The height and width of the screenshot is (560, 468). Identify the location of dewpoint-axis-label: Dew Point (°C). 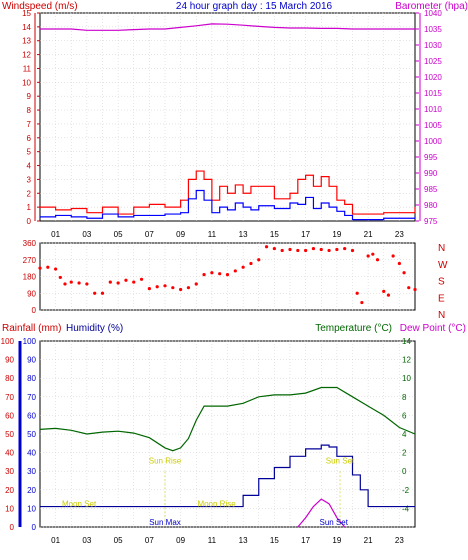
(433, 328).